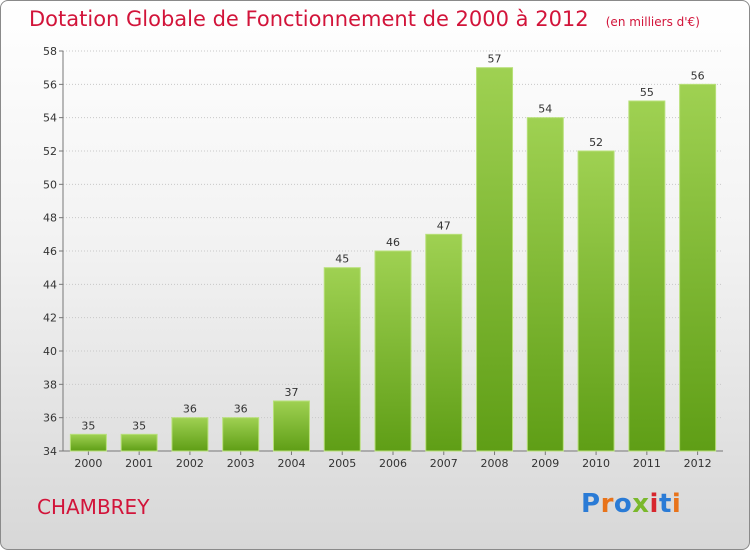  What do you see at coordinates (698, 463) in the screenshot?
I see `x-tick-label-2012: 2012` at bounding box center [698, 463].